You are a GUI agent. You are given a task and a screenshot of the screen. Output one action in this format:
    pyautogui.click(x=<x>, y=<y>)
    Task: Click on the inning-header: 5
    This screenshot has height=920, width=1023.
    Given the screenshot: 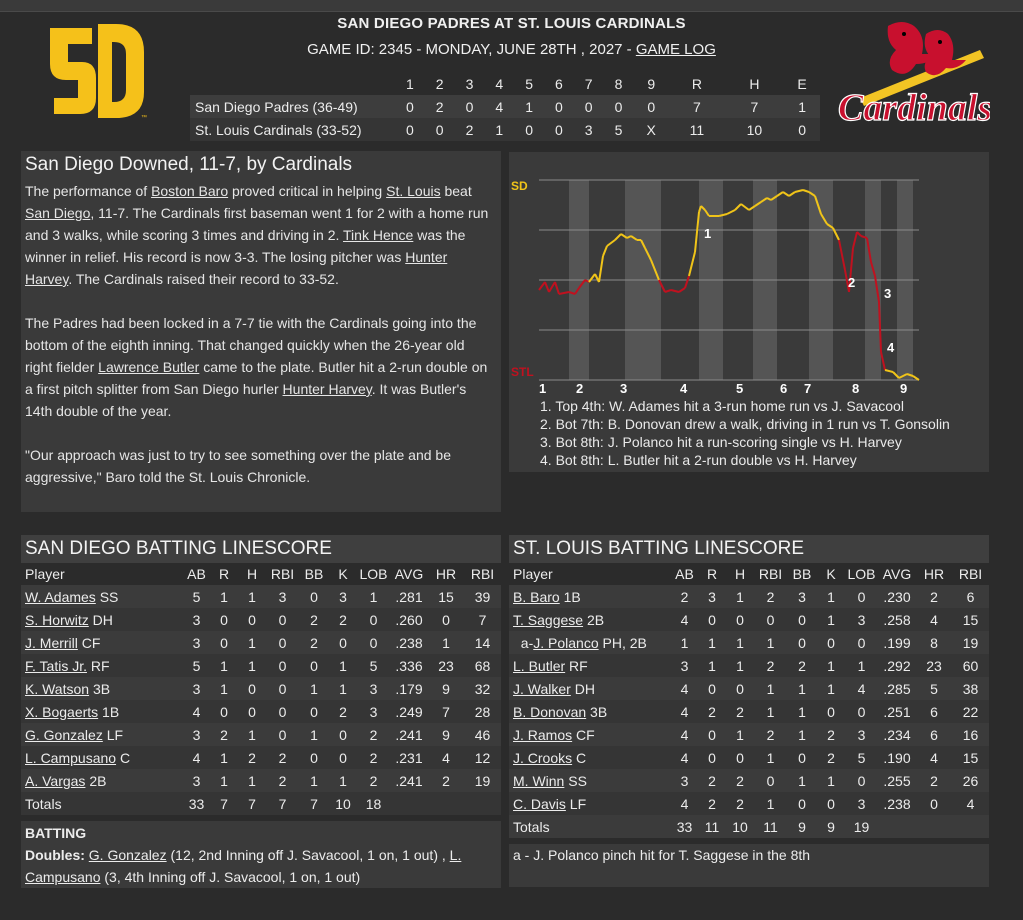 What is the action you would take?
    pyautogui.click(x=529, y=83)
    